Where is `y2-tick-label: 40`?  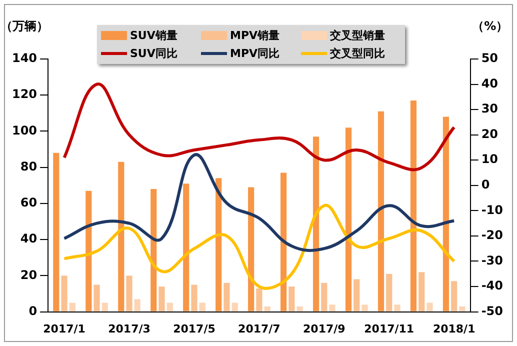
y2-tick-label: 40 is located at coordinates (489, 83).